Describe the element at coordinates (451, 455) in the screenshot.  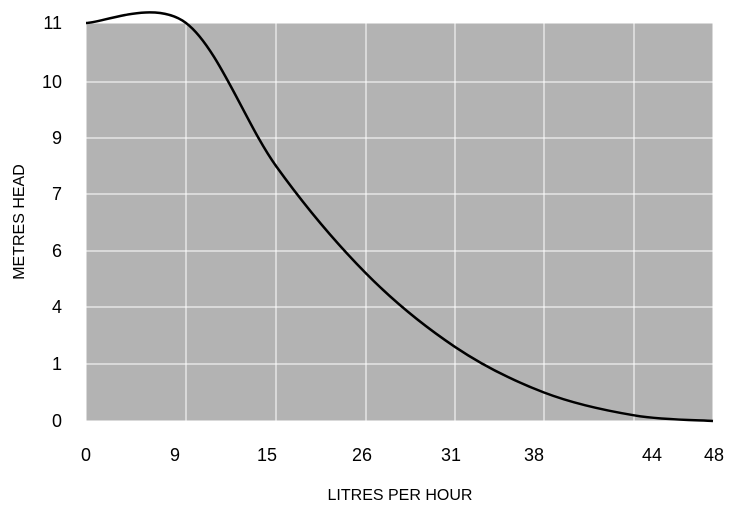
I see `x-tick-label: 31` at that location.